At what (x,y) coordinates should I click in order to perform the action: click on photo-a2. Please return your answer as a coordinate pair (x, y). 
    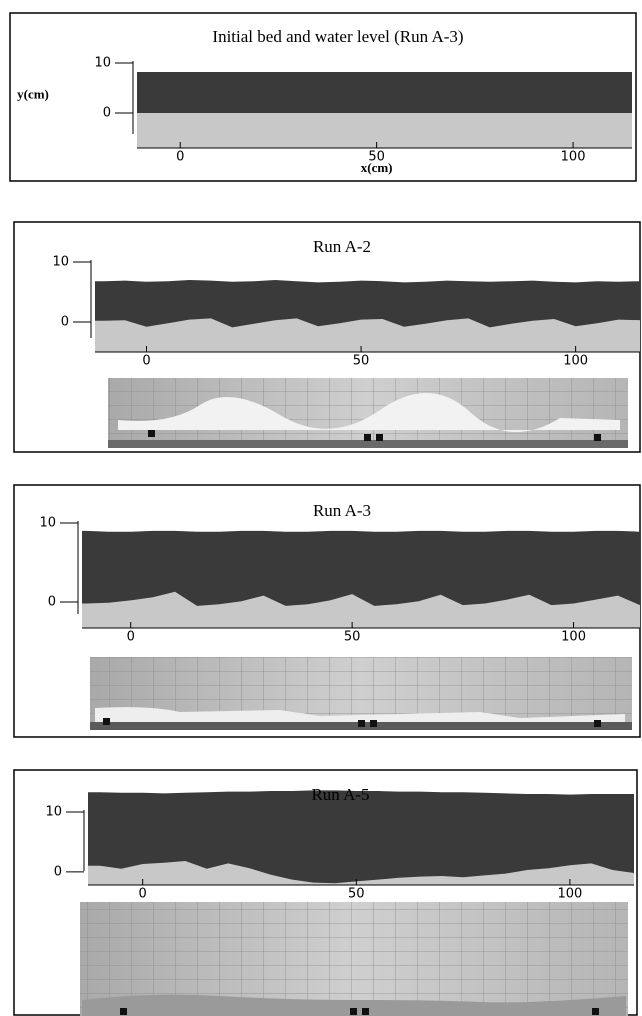
    Looking at the image, I should click on (368, 413).